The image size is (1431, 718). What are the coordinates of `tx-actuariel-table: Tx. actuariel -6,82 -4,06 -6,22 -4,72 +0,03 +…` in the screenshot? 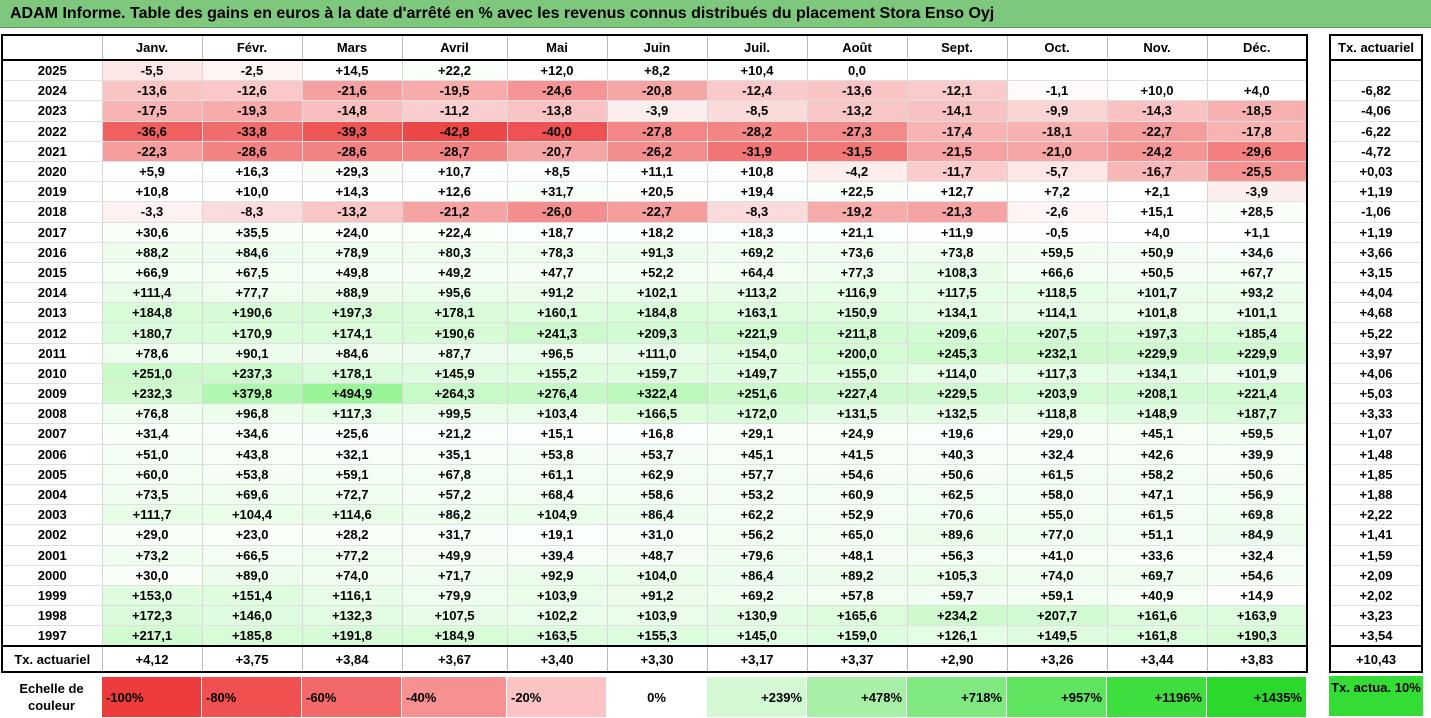 It's located at (1376, 354).